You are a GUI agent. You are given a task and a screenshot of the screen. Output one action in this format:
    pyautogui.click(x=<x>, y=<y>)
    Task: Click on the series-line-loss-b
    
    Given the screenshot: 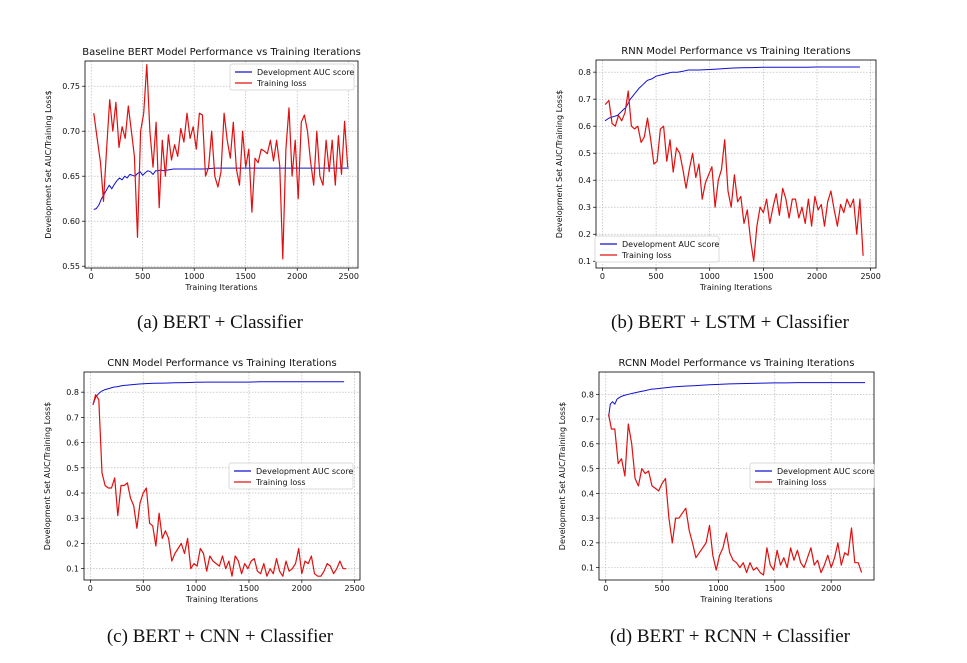 What is the action you would take?
    pyautogui.click(x=734, y=176)
    